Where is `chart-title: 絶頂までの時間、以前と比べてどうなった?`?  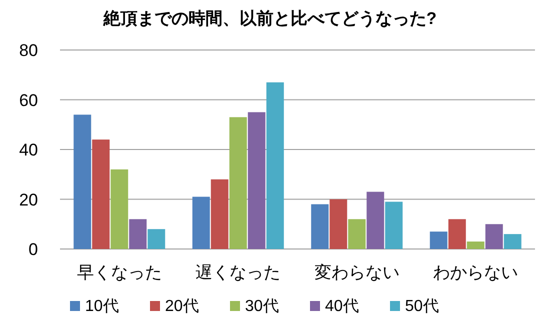
chart-title: 絶頂までの時間、以前と比べてどうなった? is located at coordinates (269, 18).